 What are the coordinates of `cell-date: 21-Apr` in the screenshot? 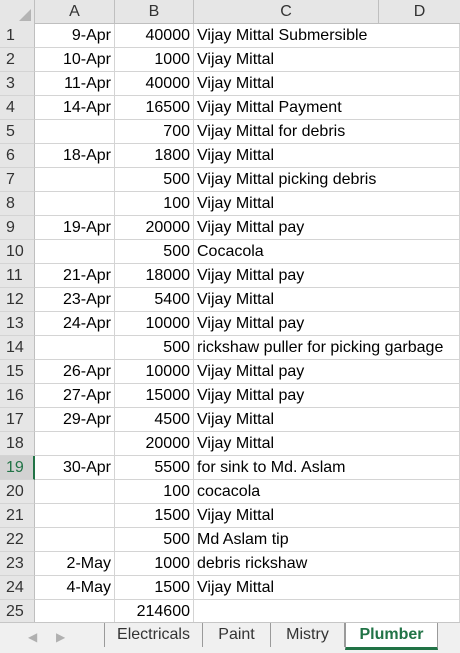 It's located at (75, 276).